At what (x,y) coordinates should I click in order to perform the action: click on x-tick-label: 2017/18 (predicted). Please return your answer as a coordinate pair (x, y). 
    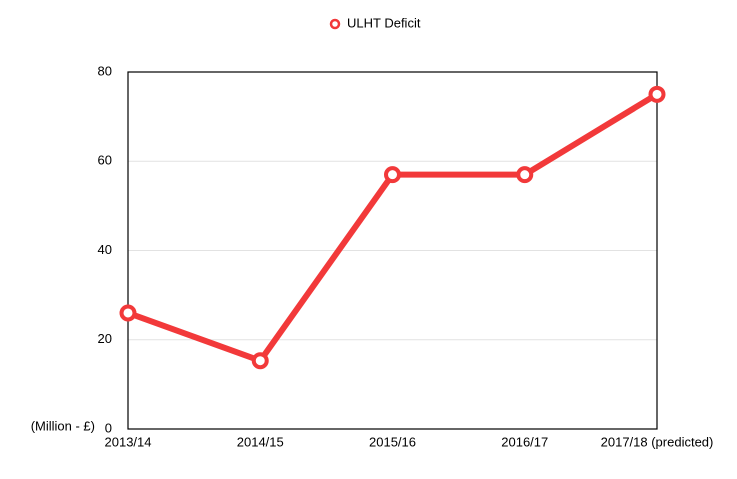
    Looking at the image, I should click on (657, 441).